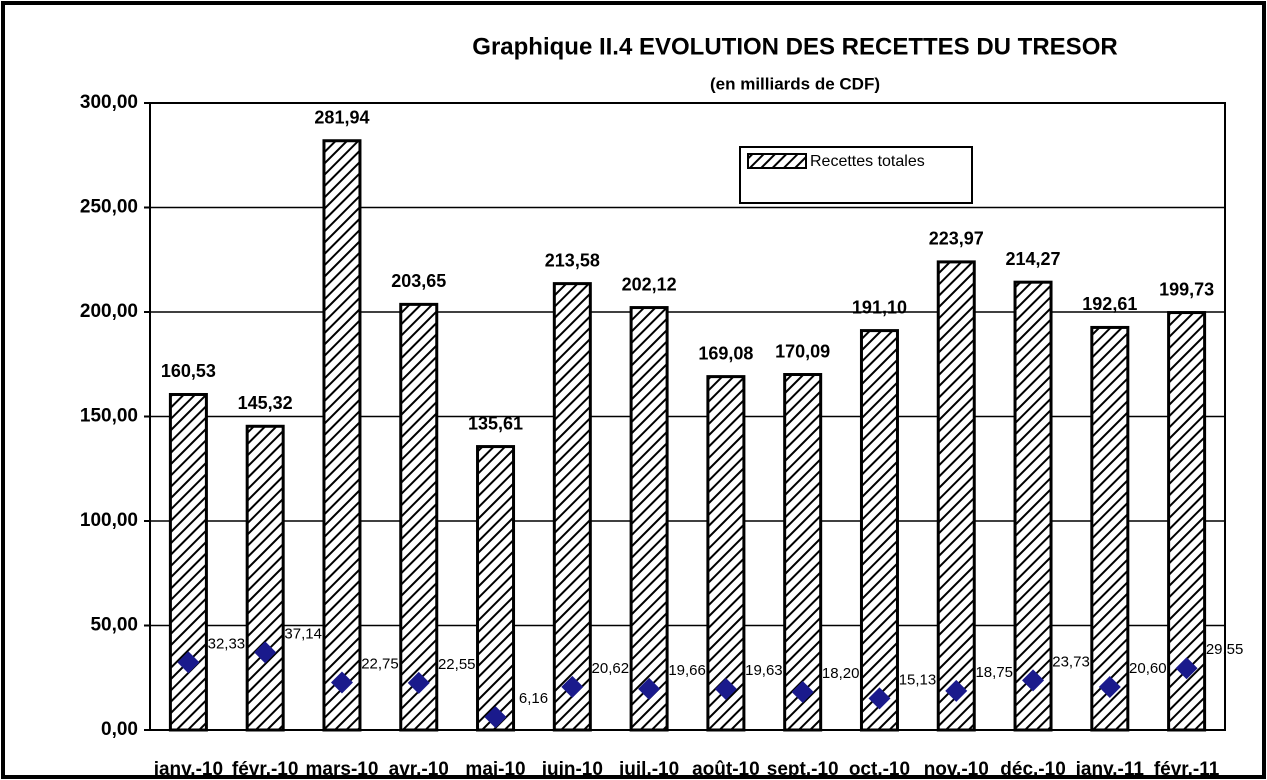 This screenshot has width=1267, height=780. Describe the element at coordinates (1225, 649) in the screenshot. I see `line-value-label: 29,55` at that location.